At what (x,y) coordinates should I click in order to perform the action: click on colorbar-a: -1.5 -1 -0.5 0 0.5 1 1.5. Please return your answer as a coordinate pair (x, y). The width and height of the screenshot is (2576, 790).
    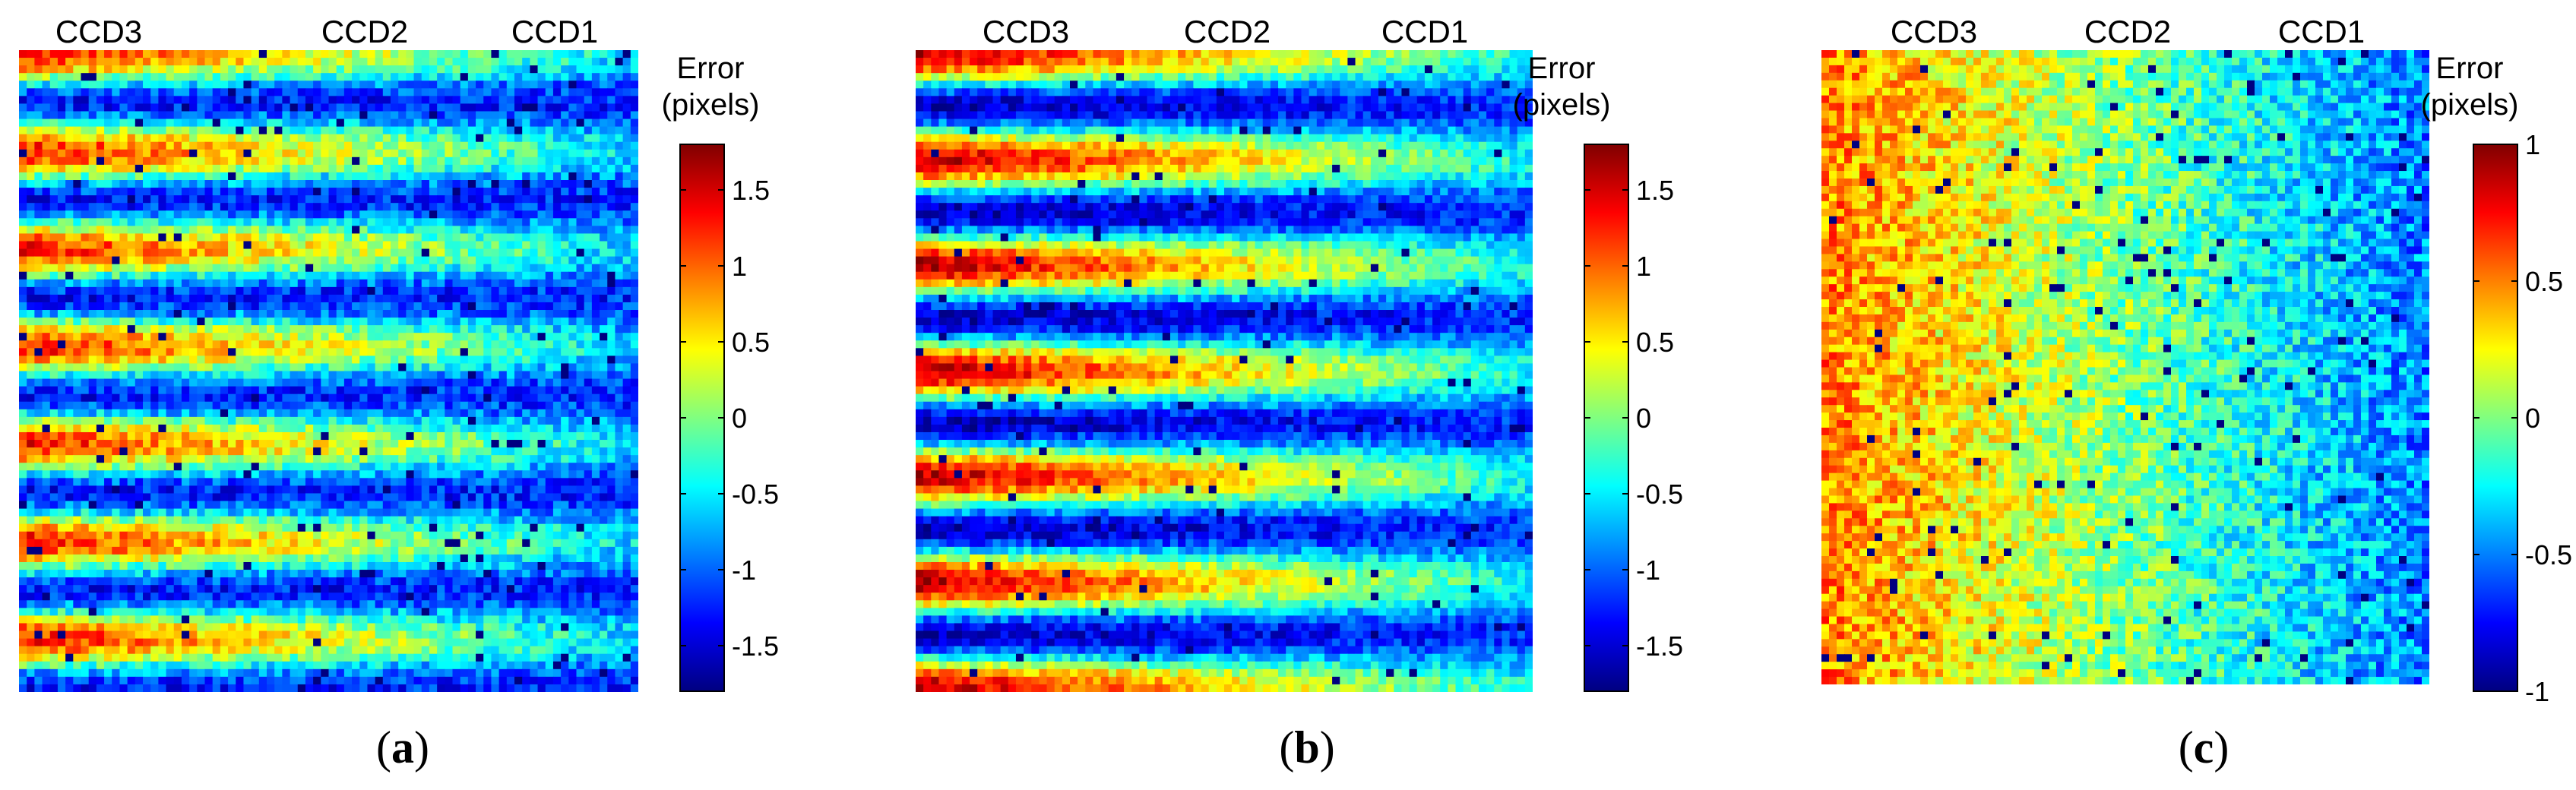
    Looking at the image, I should click on (729, 418).